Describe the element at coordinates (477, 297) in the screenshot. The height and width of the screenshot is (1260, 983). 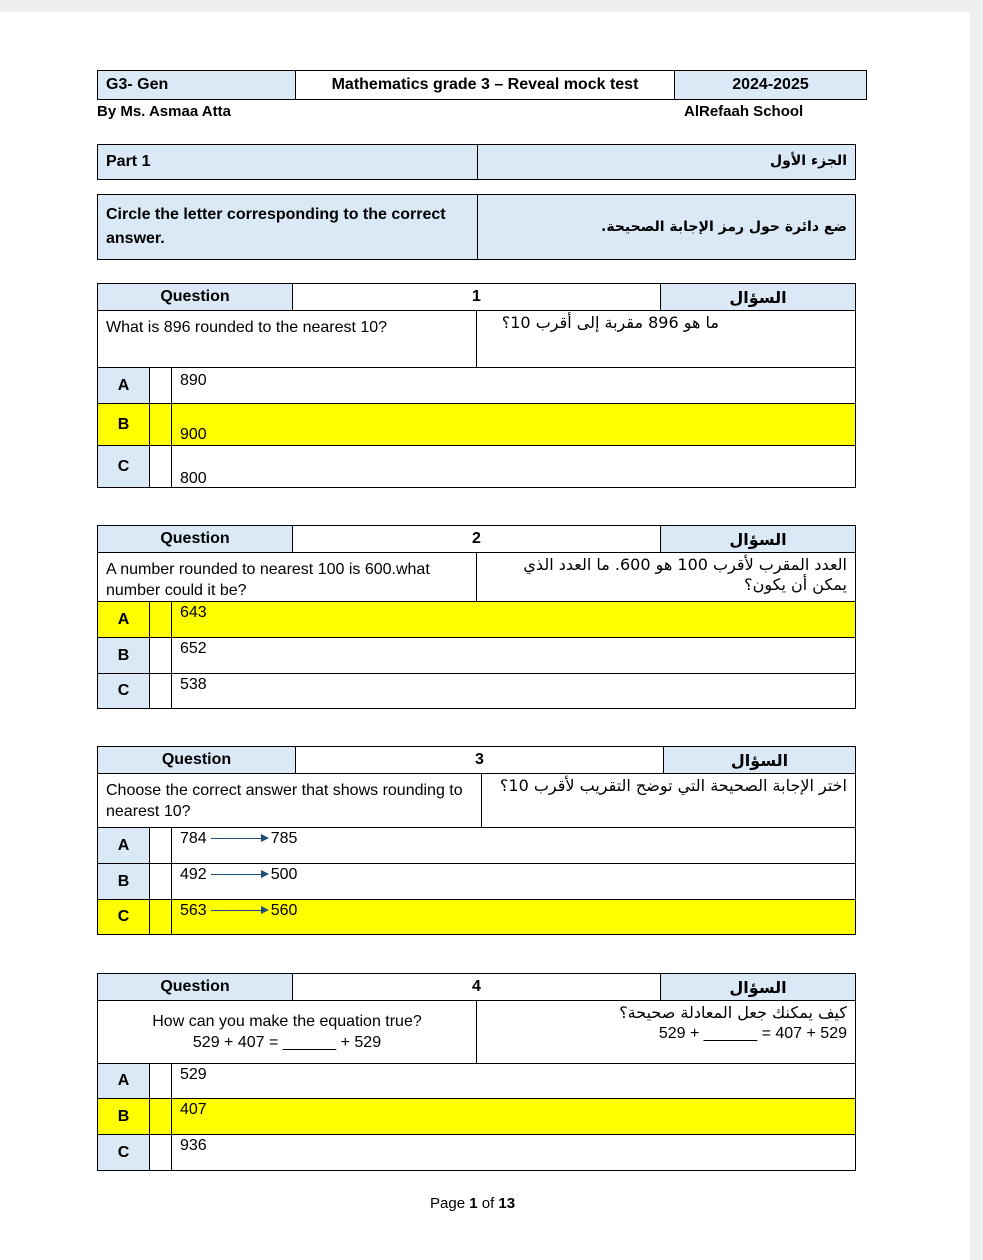
I see `question-number: 1` at that location.